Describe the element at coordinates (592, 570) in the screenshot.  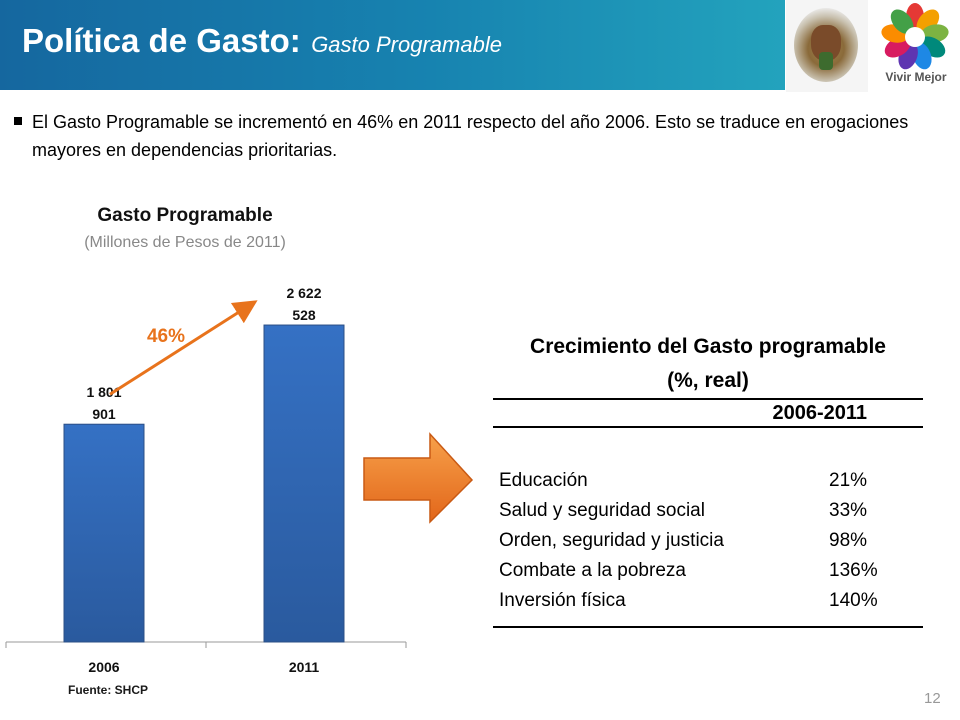
I see `row-label: Combate a la pobreza` at that location.